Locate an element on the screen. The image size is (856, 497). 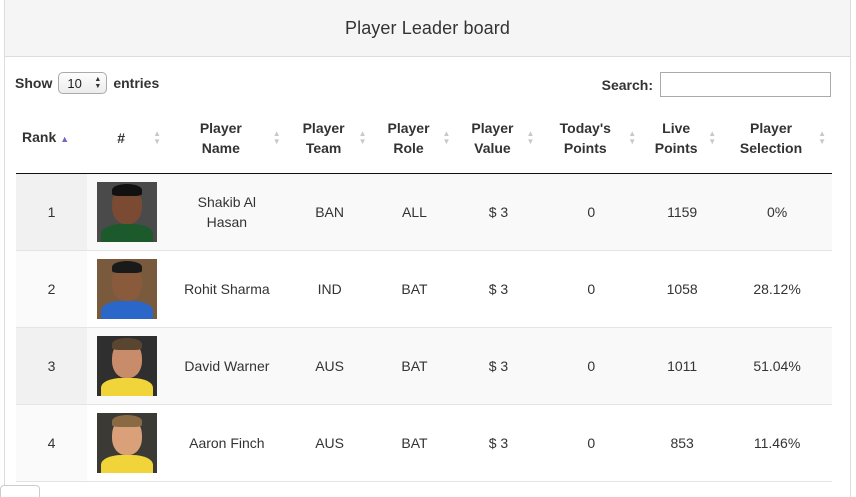
table-row: 3 David Warner AUS BAT $ 3 0 1011 51.04% is located at coordinates (424, 366).